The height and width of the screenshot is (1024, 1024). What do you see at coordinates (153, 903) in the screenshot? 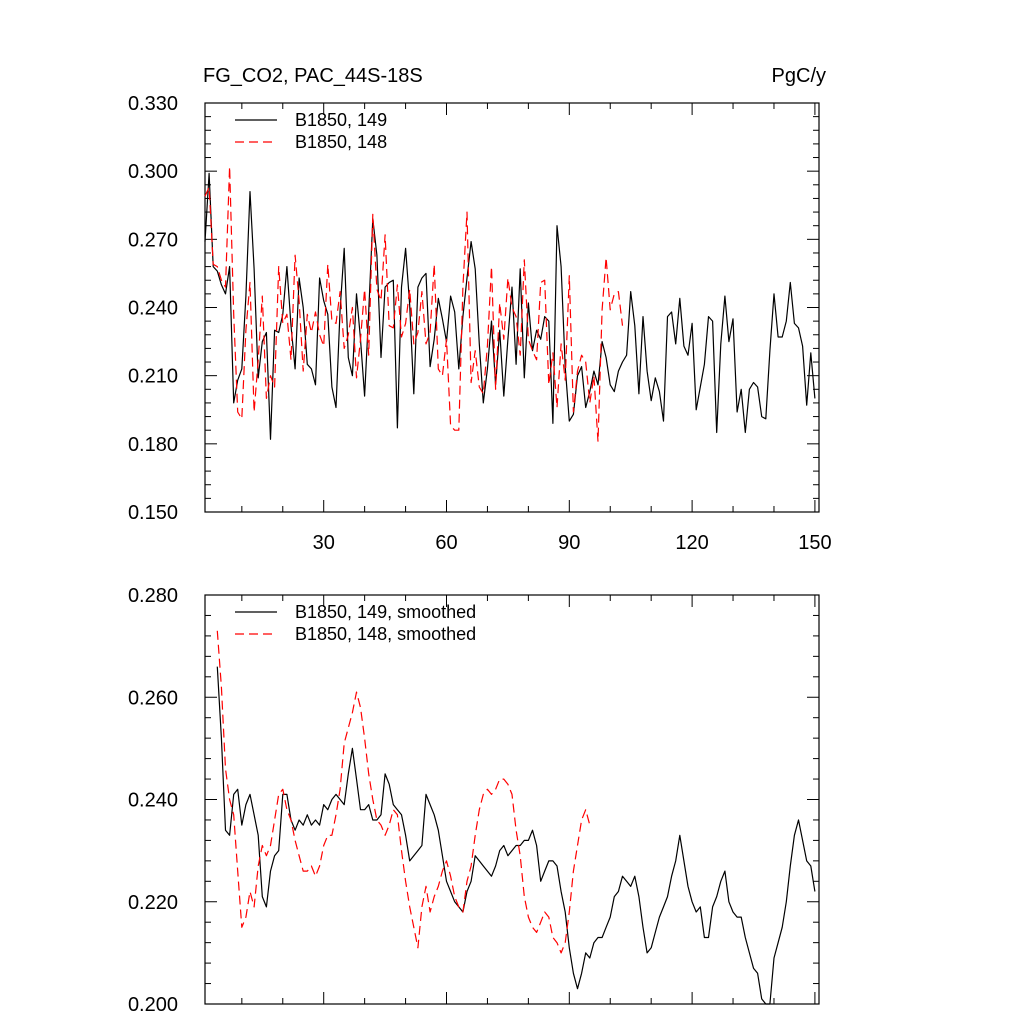
I see `bottom-y-tick-label: 0.220` at bounding box center [153, 903].